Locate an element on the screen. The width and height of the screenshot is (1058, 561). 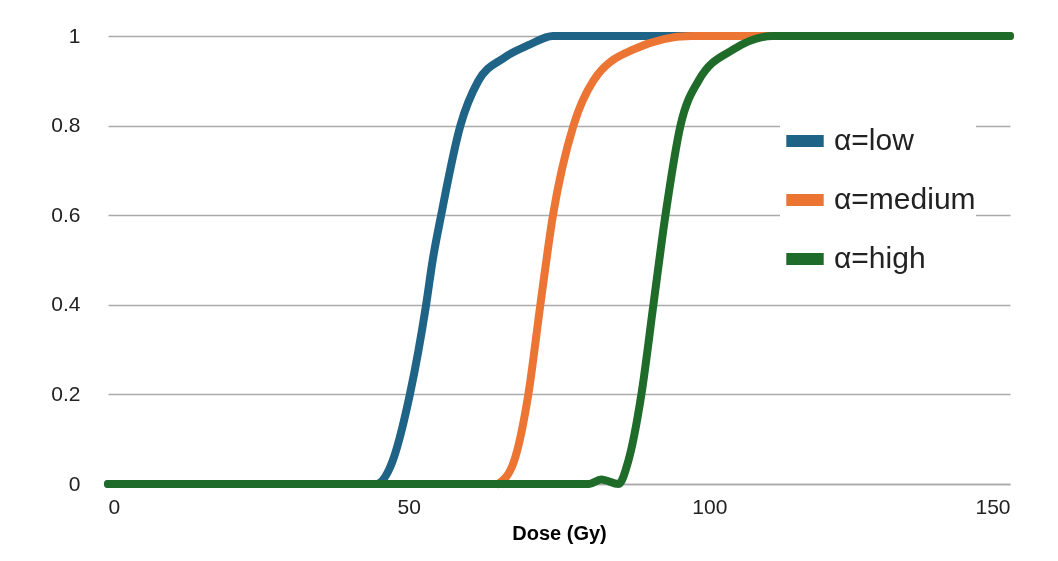
x-tick-label: 50 is located at coordinates (409, 506).